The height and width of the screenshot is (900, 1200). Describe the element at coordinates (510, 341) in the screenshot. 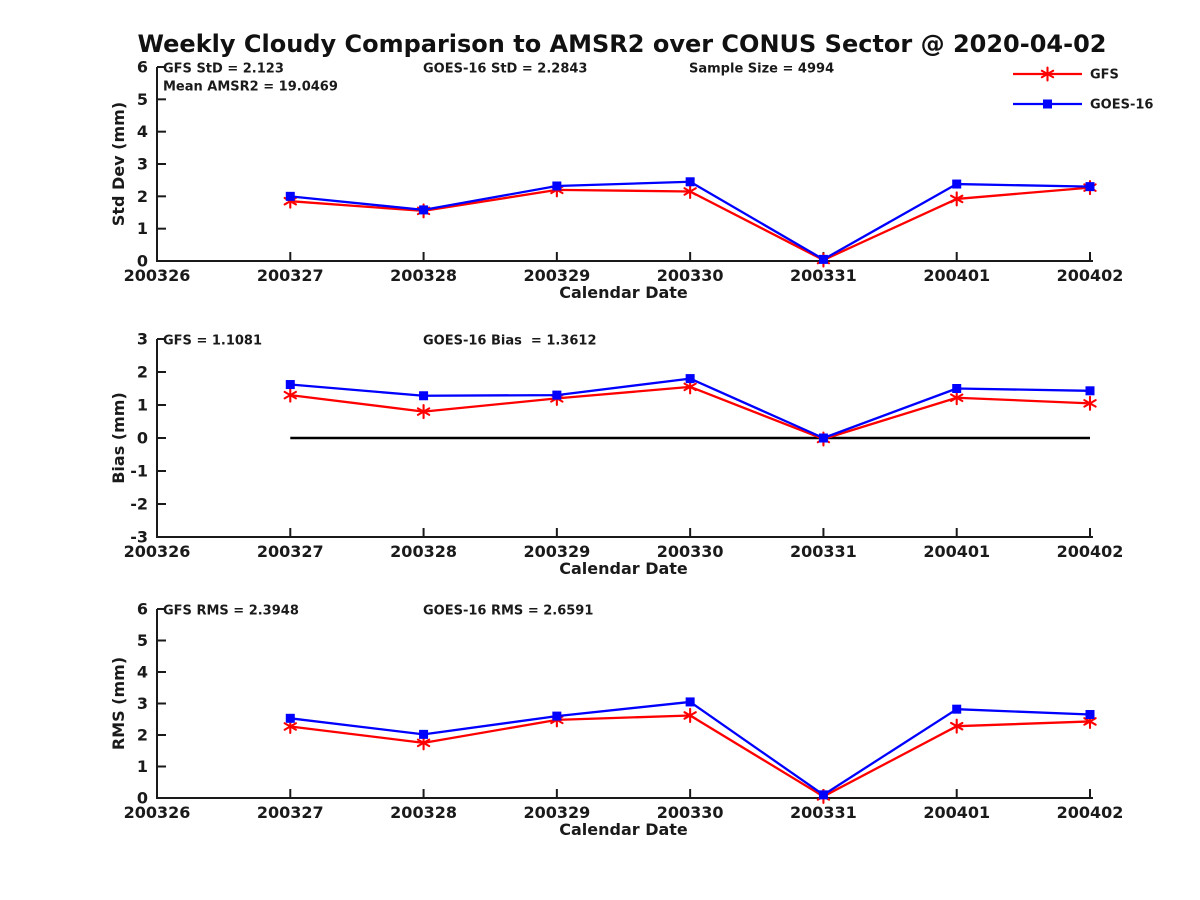

I see `annotation-bias: GOES-16 Bias = 1.3612` at that location.